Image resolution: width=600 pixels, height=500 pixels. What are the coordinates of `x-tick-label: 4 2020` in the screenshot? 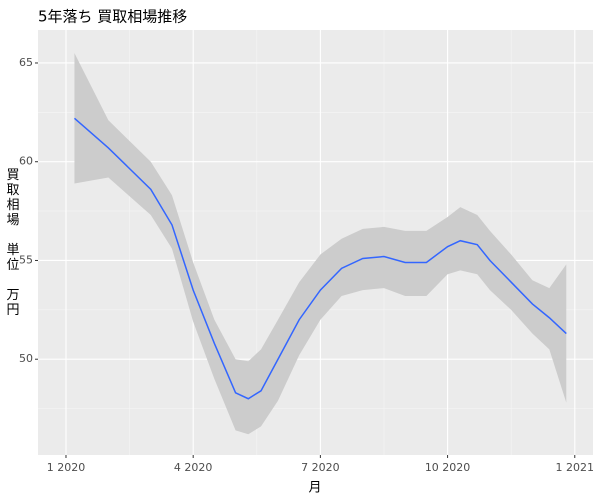 It's located at (193, 467).